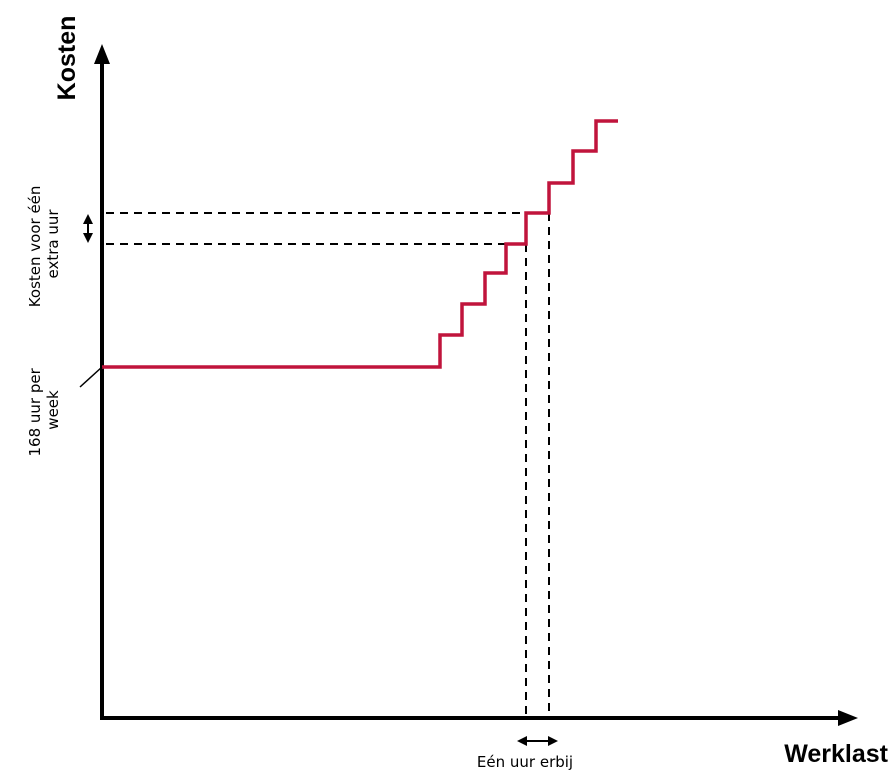  I want to click on y-axis-arrowhead, so click(102, 54).